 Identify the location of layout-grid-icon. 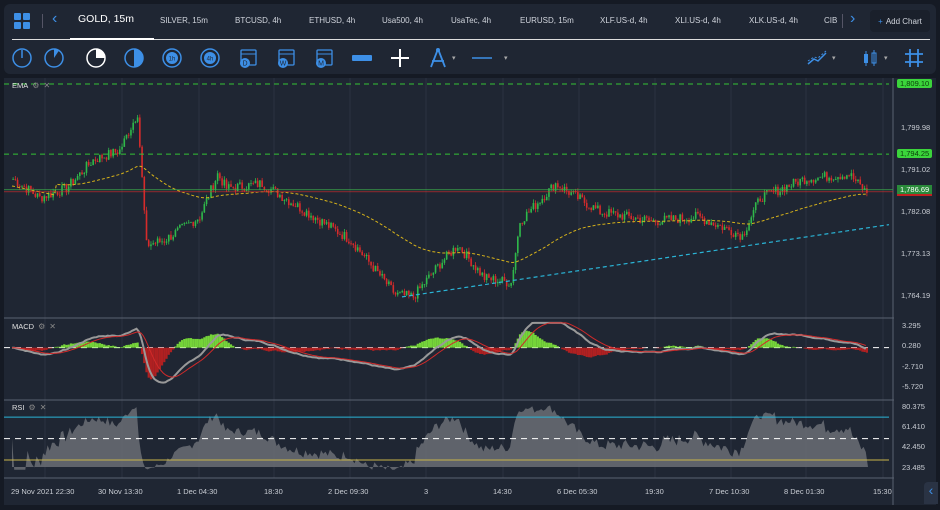
(22, 21).